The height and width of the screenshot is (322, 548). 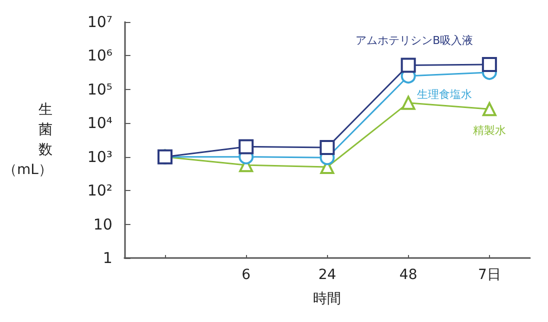 I want to click on series-label: 精製水, so click(x=489, y=131).